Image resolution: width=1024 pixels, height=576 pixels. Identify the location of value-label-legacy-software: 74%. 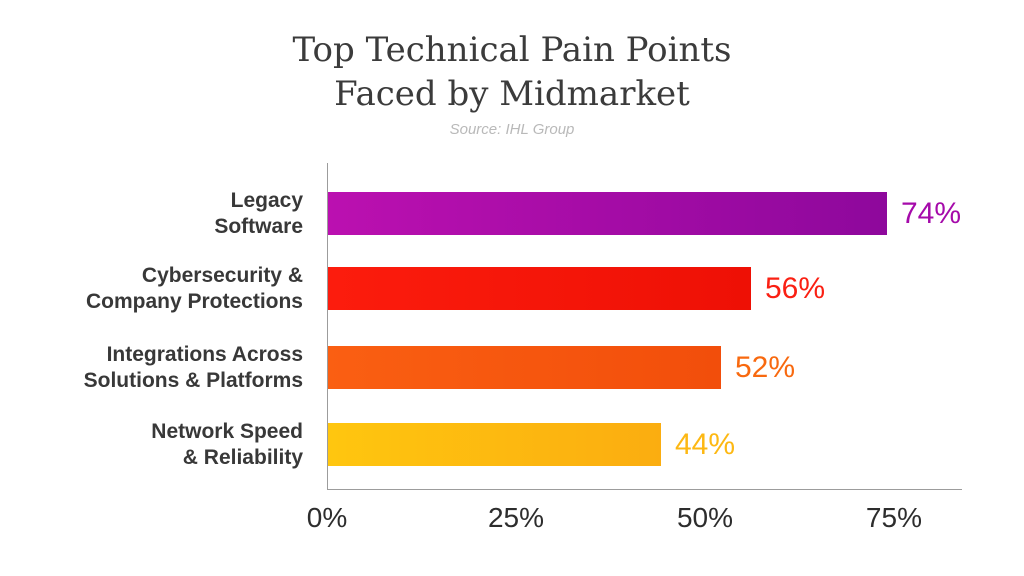
(931, 213).